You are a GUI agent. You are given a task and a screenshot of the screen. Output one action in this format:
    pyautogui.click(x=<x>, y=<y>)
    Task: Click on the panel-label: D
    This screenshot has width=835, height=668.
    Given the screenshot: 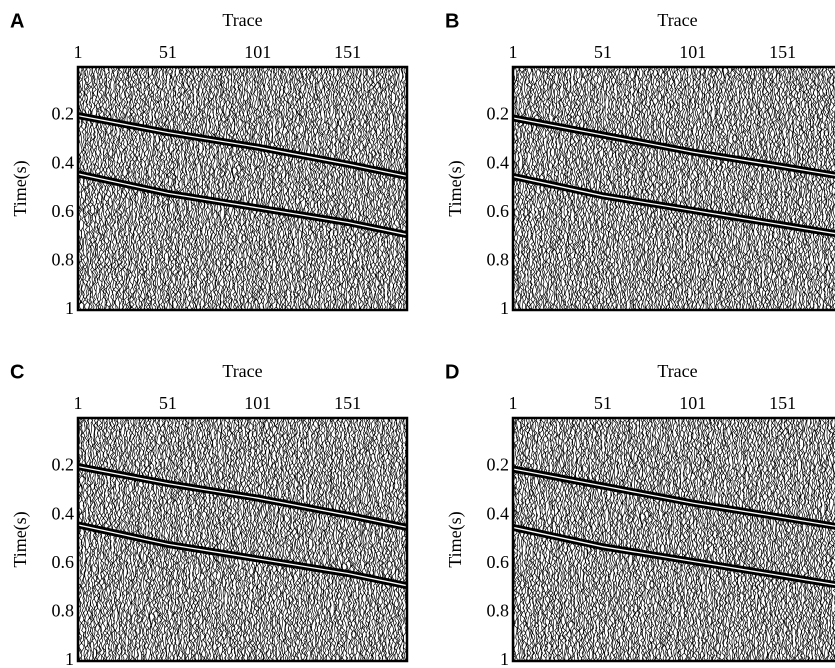 What is the action you would take?
    pyautogui.click(x=452, y=372)
    